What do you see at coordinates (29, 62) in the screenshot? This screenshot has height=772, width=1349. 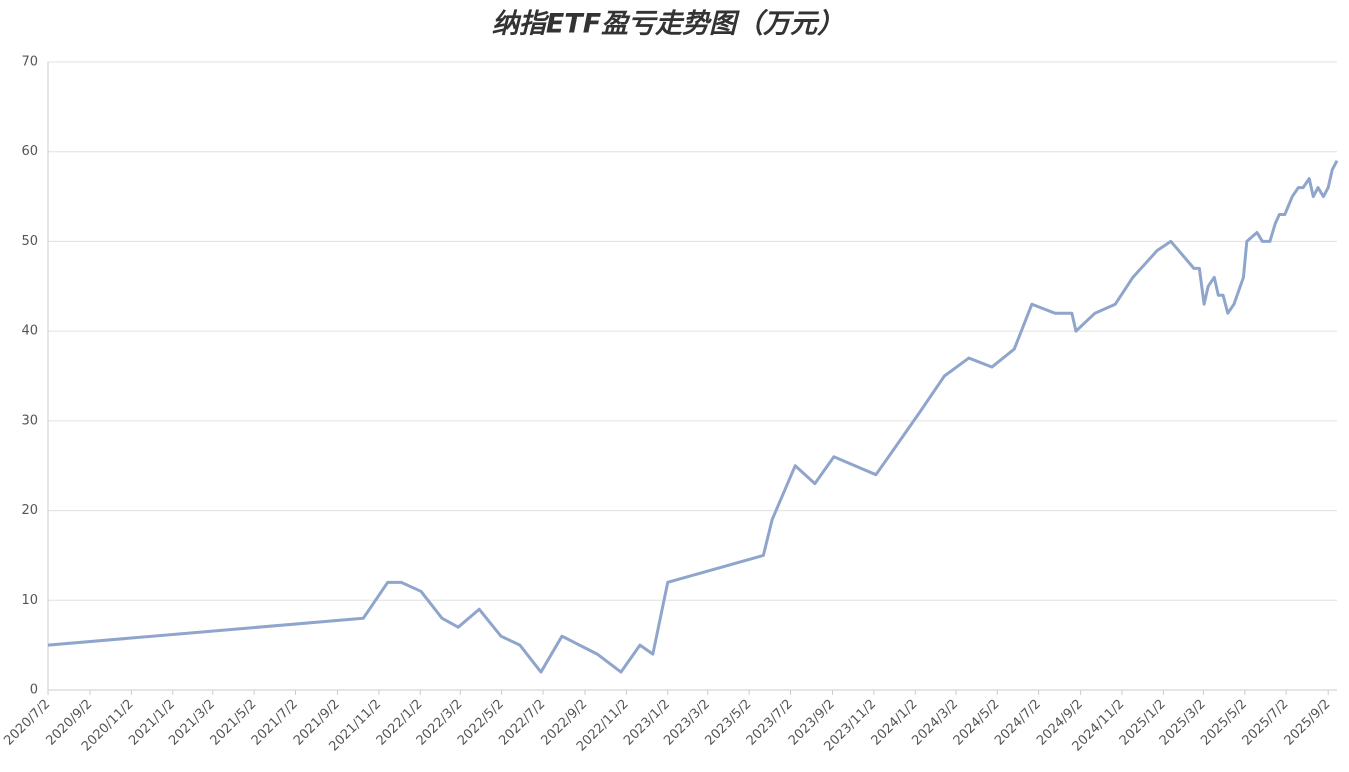 I see `y-tick-label: 70` at bounding box center [29, 62].